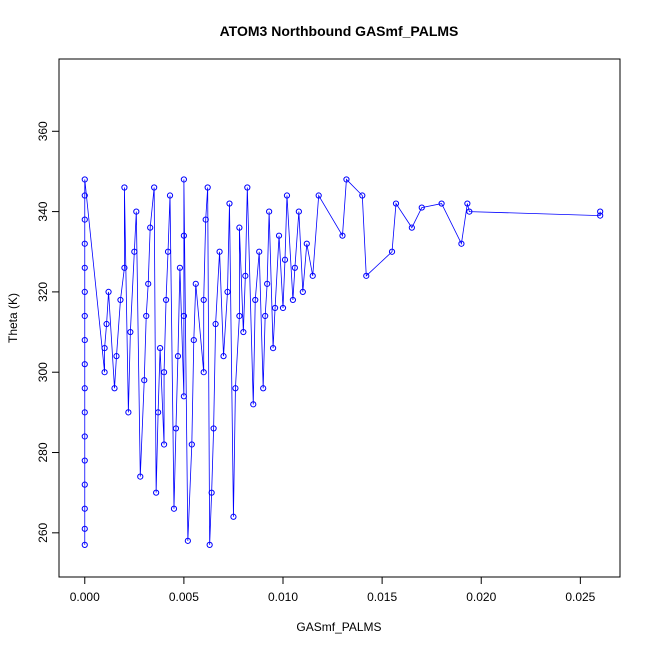 The height and width of the screenshot is (650, 650). What do you see at coordinates (580, 597) in the screenshot?
I see `x-tick-label: 0.025` at bounding box center [580, 597].